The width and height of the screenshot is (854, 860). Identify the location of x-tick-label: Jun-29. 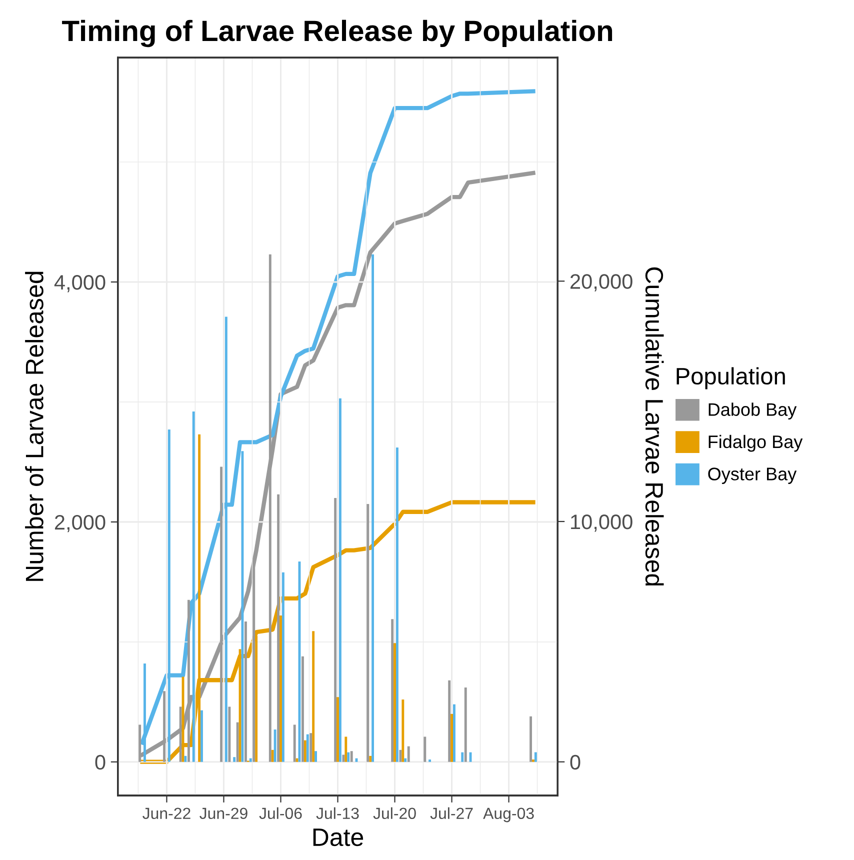
(224, 814).